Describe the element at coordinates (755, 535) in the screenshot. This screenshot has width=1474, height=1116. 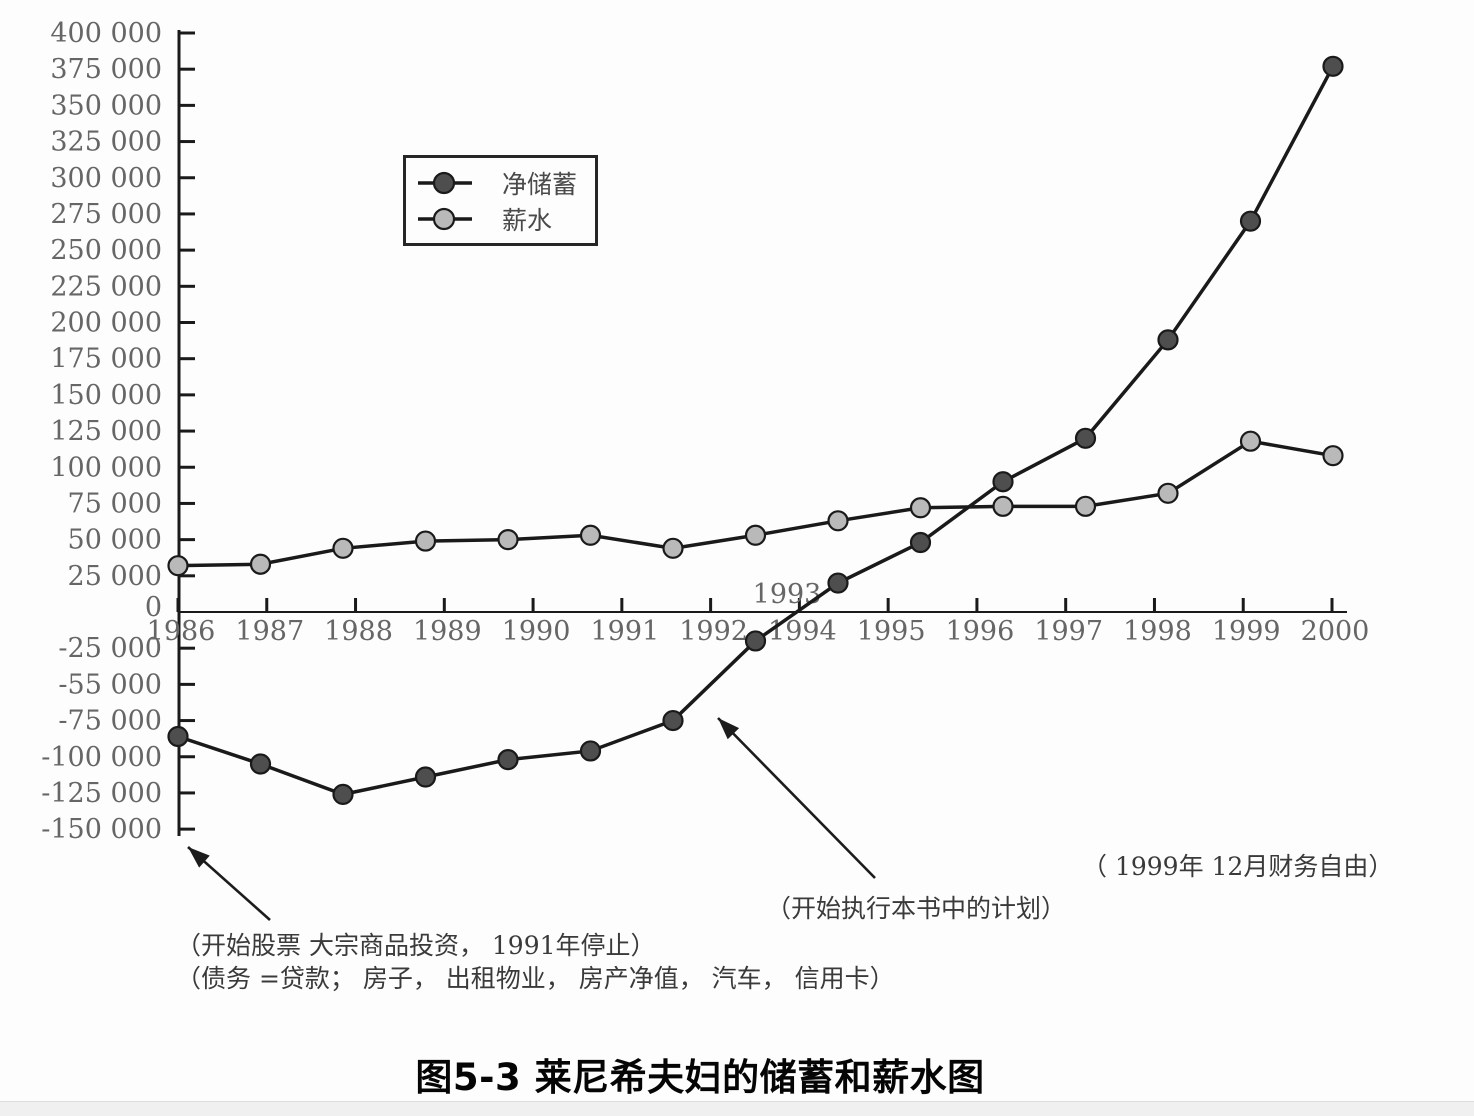
I see `data-point-salary-1993` at that location.